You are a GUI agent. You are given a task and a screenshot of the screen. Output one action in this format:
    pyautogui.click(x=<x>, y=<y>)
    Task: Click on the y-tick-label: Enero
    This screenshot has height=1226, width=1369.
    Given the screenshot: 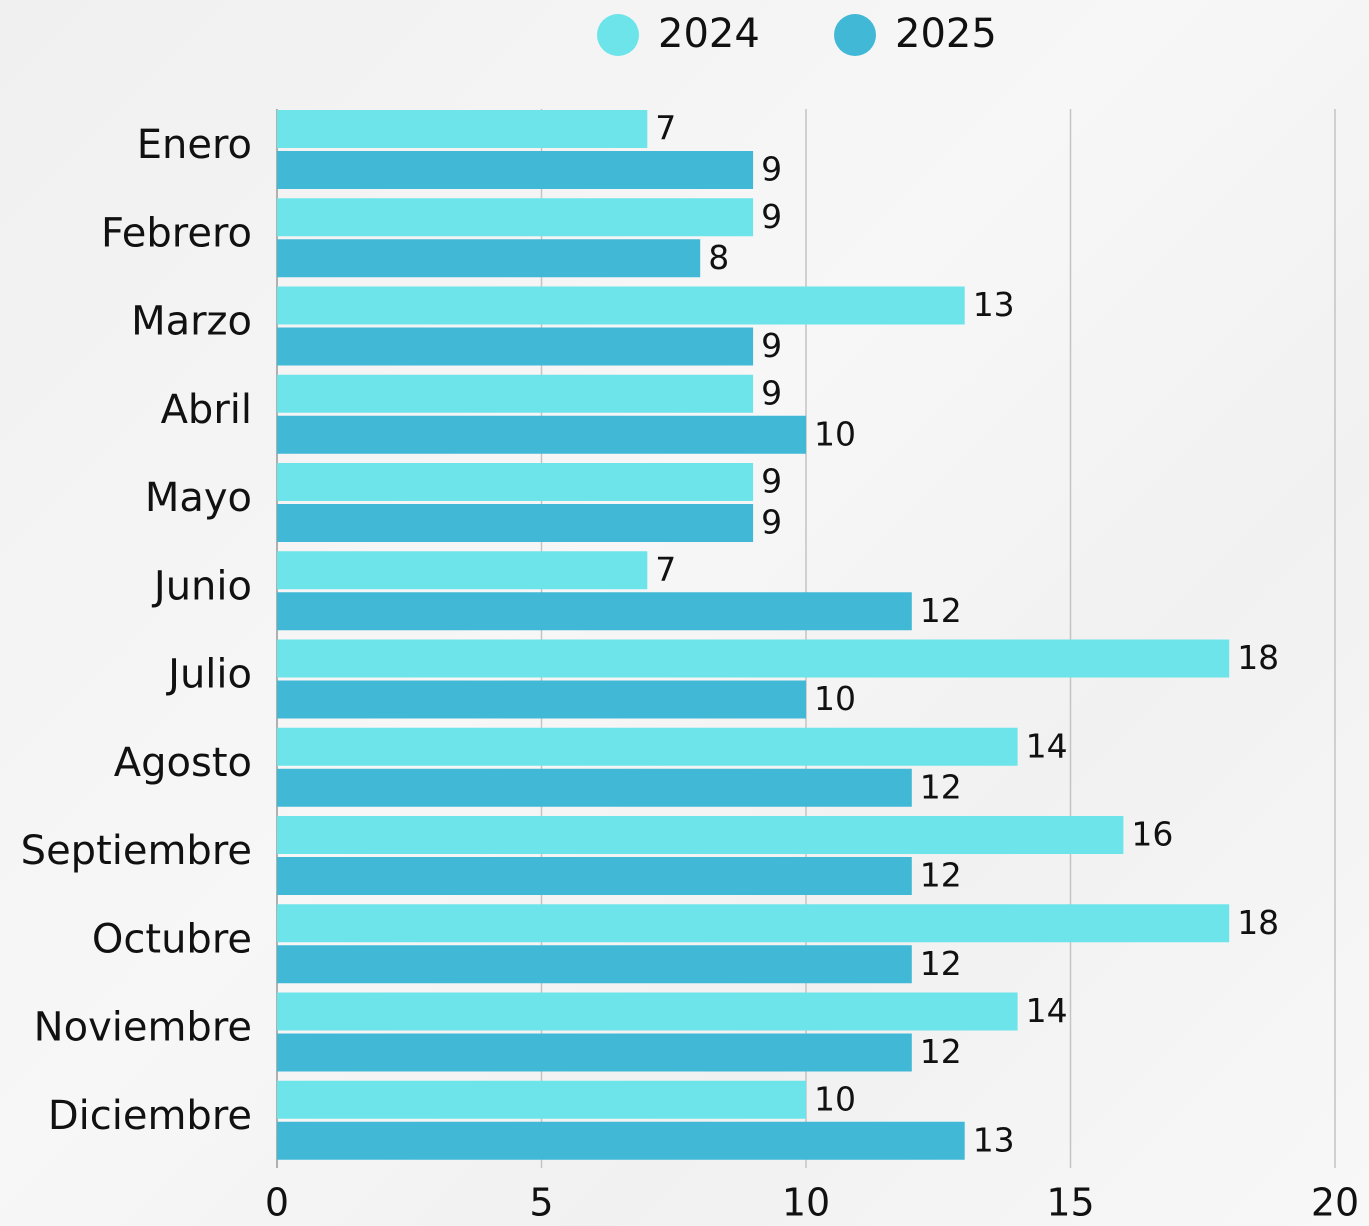 What is the action you would take?
    pyautogui.click(x=194, y=145)
    